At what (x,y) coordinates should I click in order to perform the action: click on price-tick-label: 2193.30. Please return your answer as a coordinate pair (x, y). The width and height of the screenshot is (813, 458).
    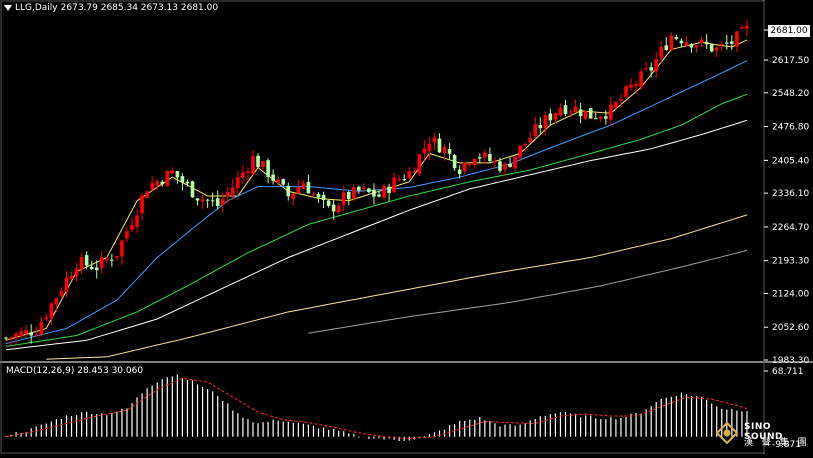
    Looking at the image, I should click on (790, 262).